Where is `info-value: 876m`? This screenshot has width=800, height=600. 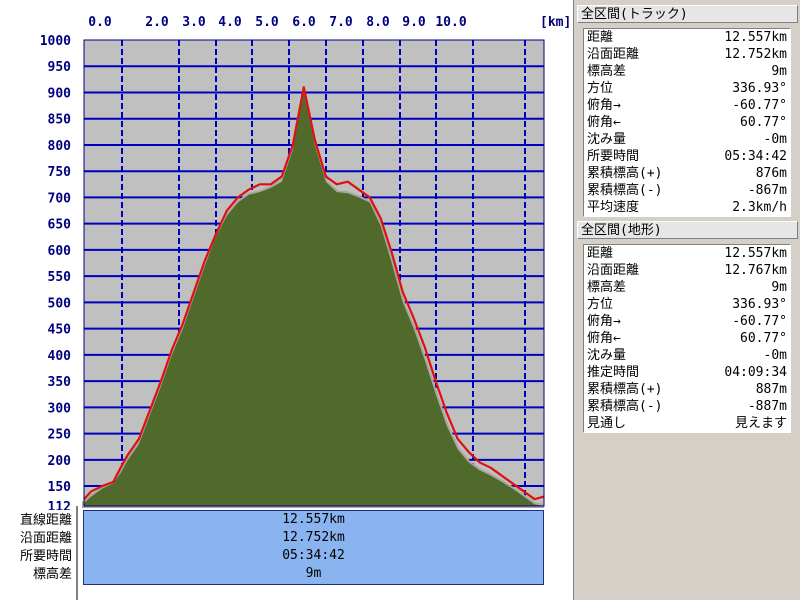
info-value: 876m is located at coordinates (771, 173).